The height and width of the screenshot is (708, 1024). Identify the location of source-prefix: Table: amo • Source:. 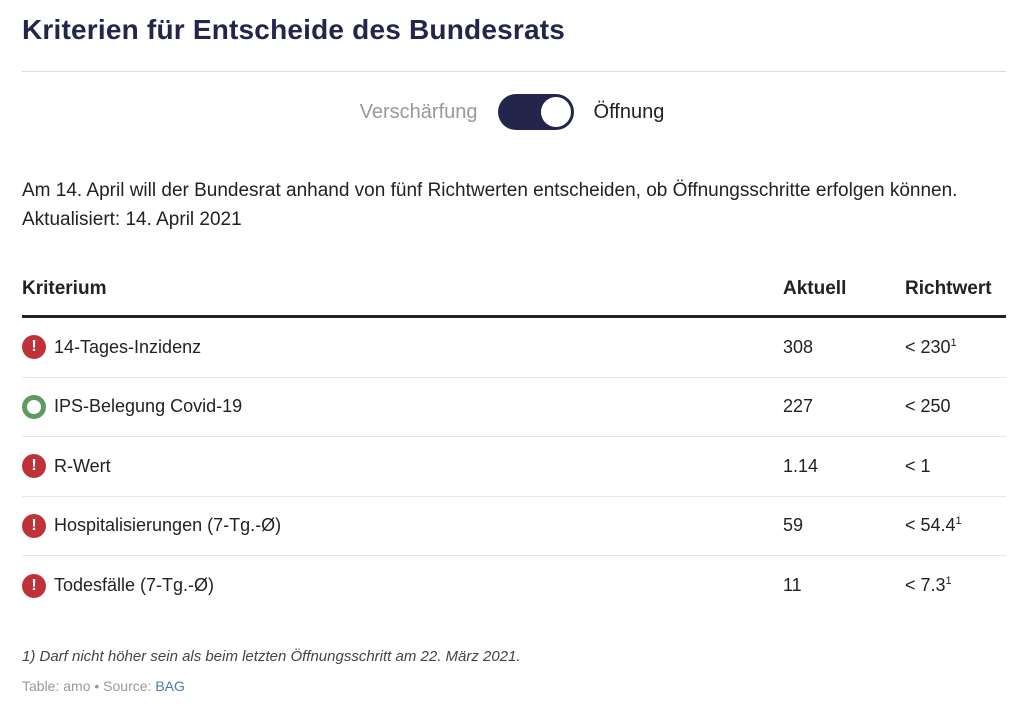
(89, 686).